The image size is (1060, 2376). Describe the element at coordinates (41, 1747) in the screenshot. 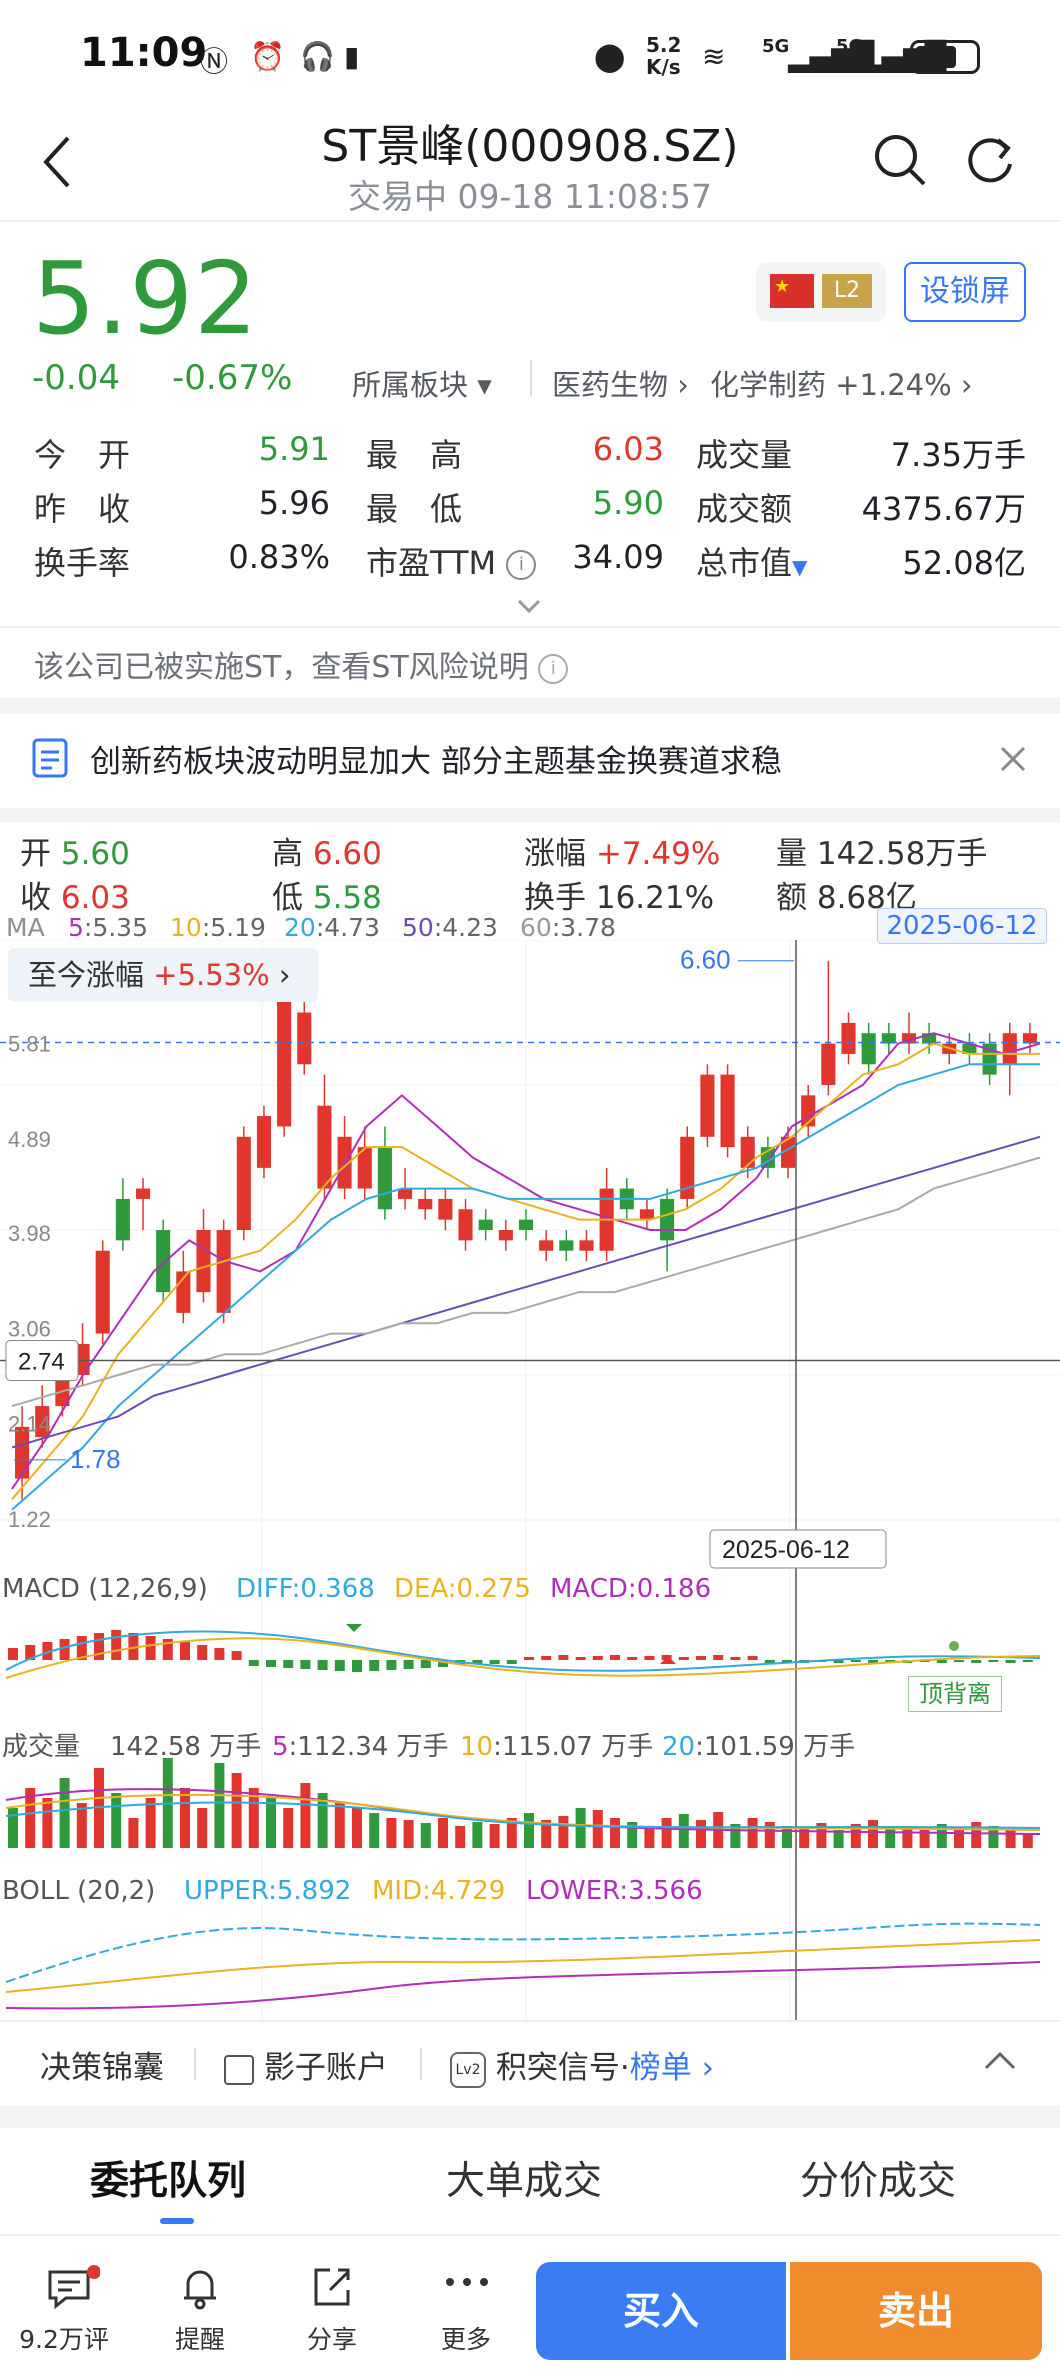

I see `volume-label: 成交量` at that location.